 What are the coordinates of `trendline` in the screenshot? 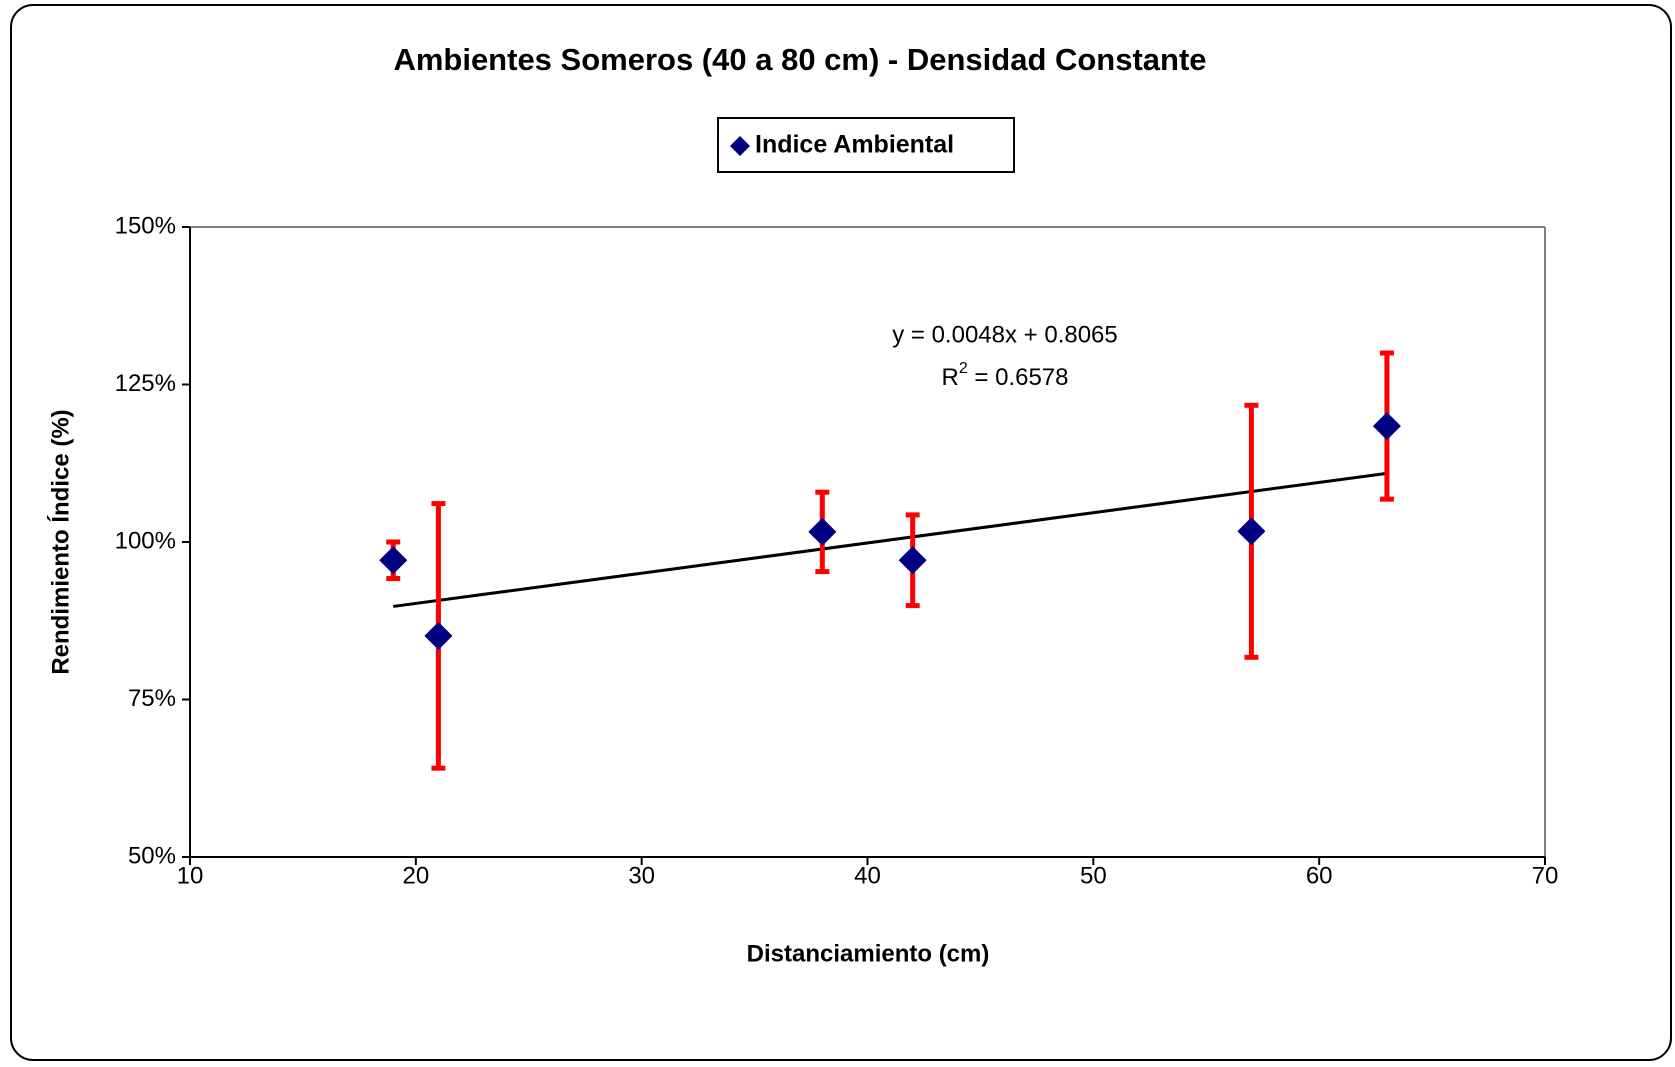 It's located at (890, 539).